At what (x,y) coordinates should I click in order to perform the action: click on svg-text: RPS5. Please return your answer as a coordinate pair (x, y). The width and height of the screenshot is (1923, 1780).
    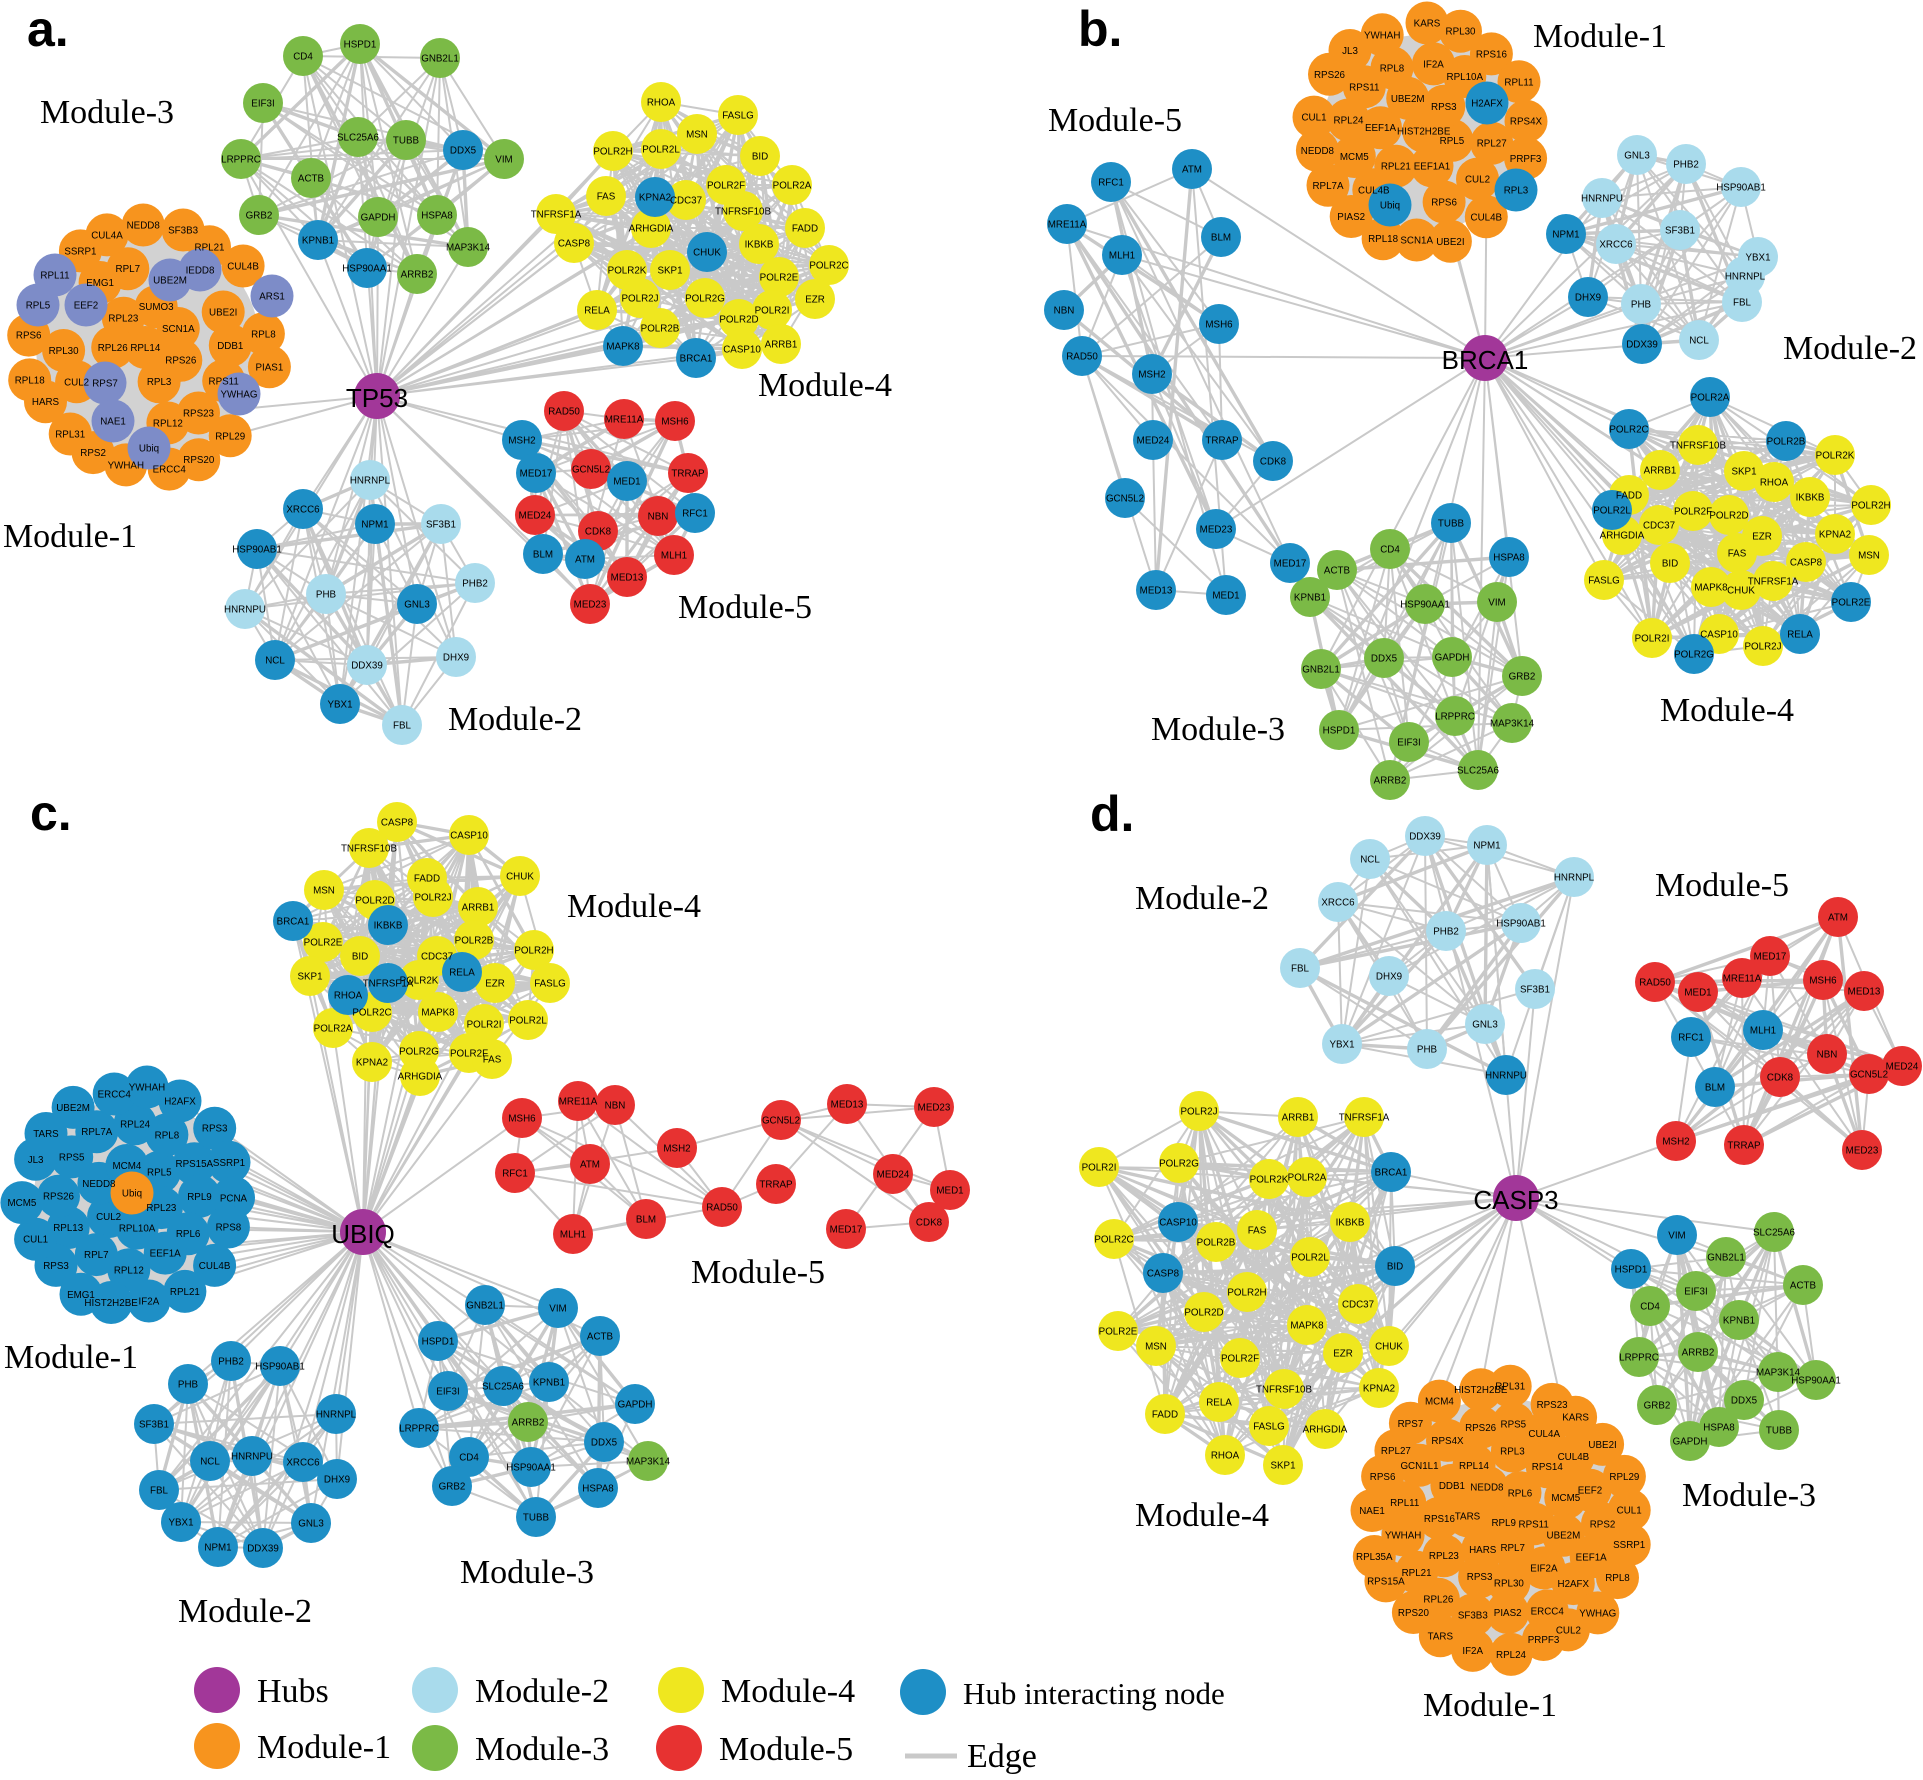
    Looking at the image, I should click on (72, 1157).